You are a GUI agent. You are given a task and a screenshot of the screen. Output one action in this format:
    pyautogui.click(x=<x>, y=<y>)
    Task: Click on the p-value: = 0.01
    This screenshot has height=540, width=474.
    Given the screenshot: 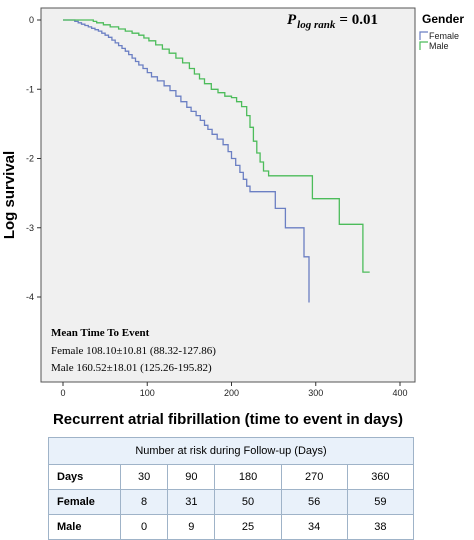 What is the action you would take?
    pyautogui.click(x=358, y=20)
    